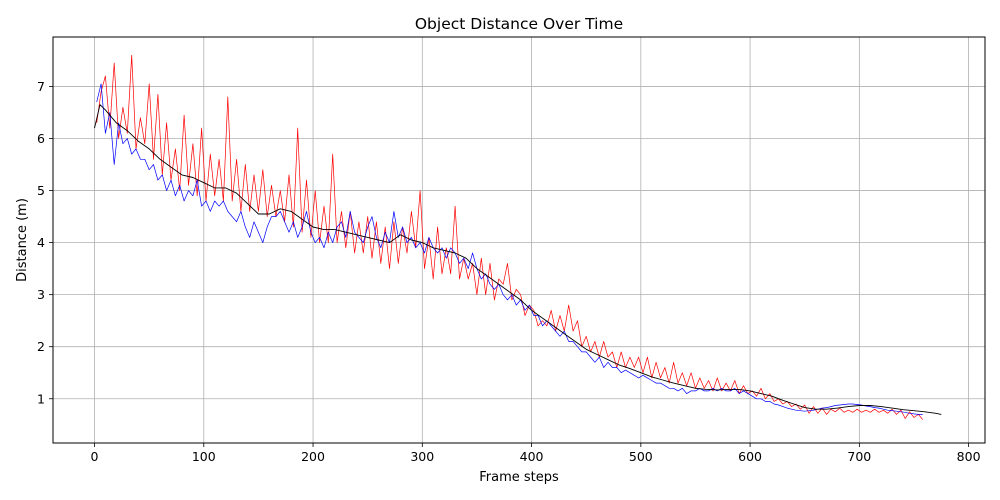  What do you see at coordinates (22, 240) in the screenshot?
I see `y-axis-label: Distance (m)` at bounding box center [22, 240].